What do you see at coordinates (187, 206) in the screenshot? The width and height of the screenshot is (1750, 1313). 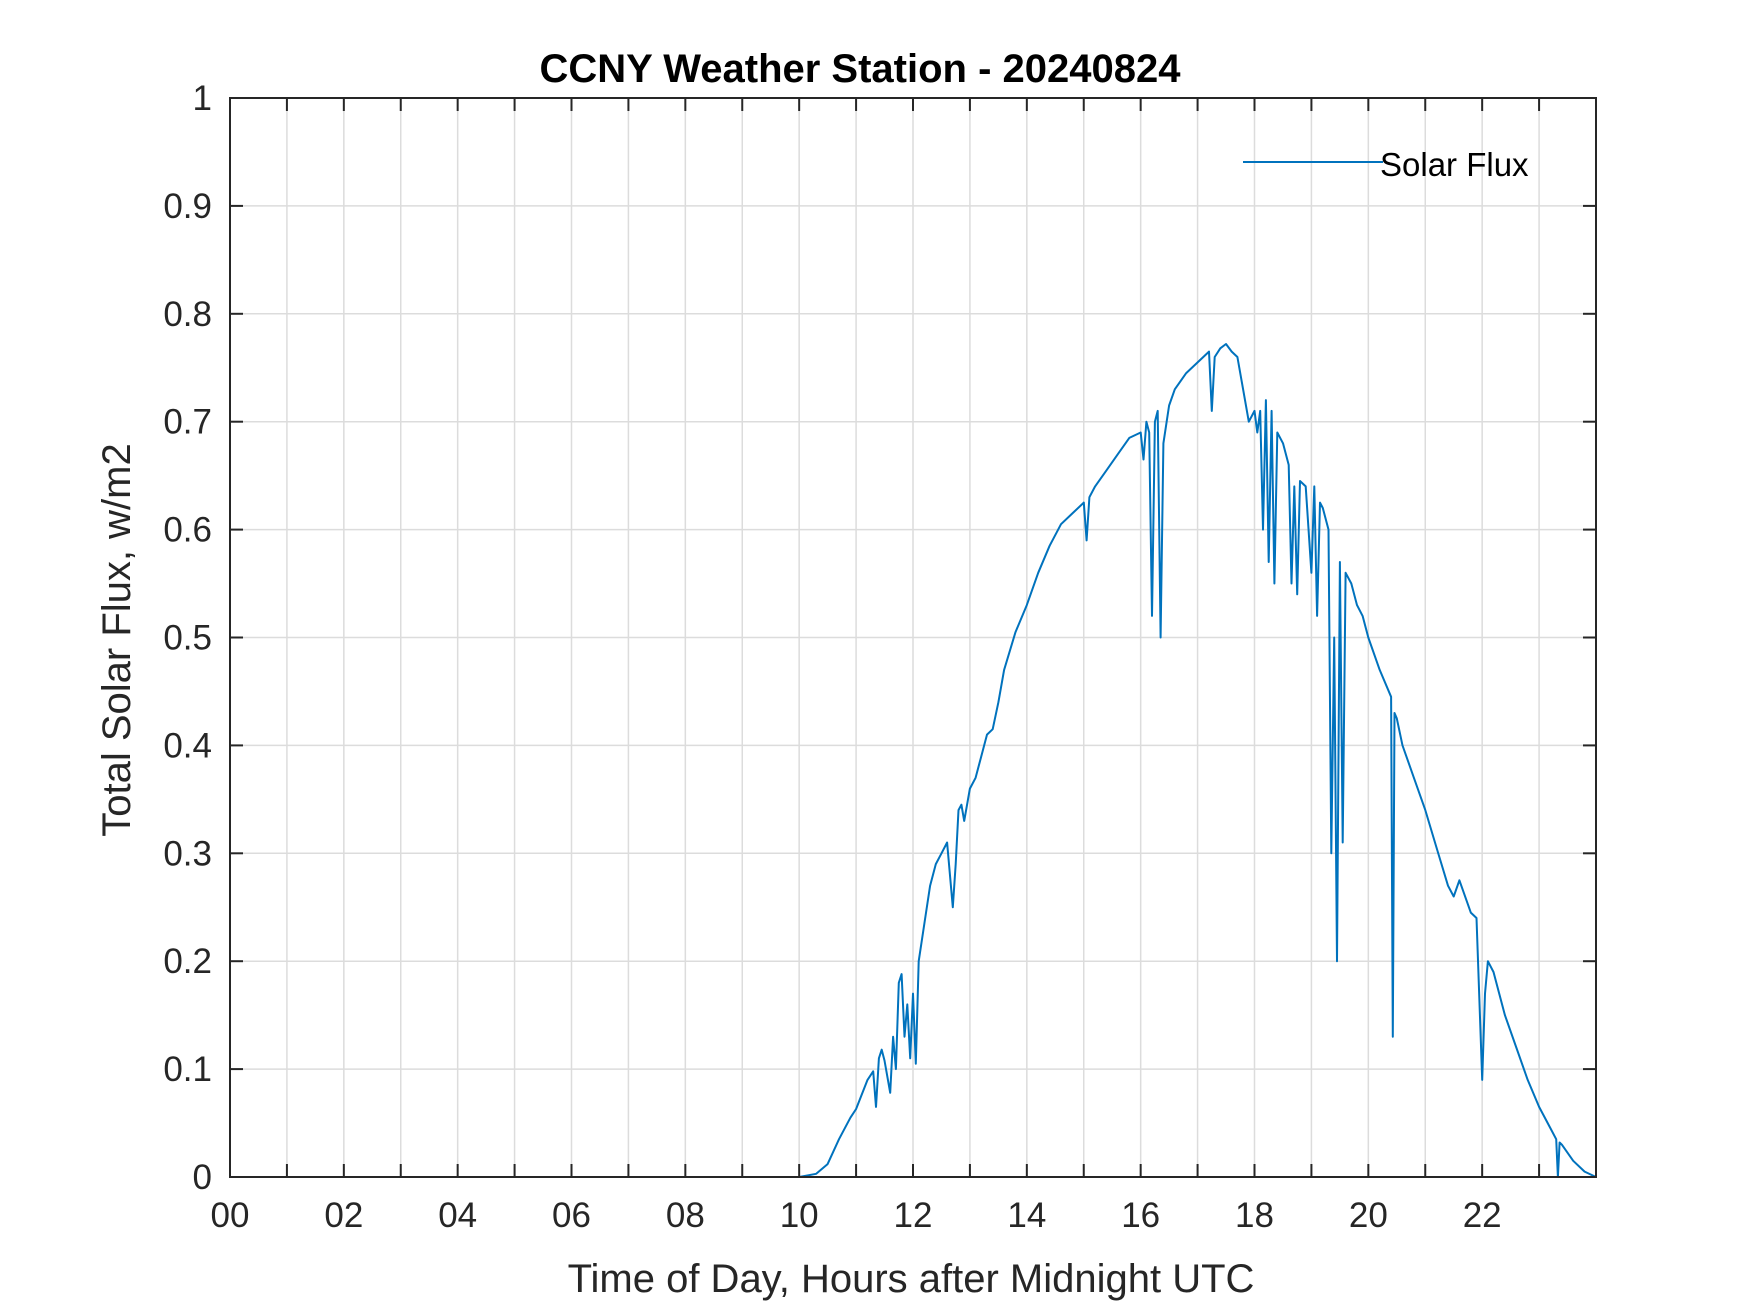 I see `y-tick-label: 0.9` at bounding box center [187, 206].